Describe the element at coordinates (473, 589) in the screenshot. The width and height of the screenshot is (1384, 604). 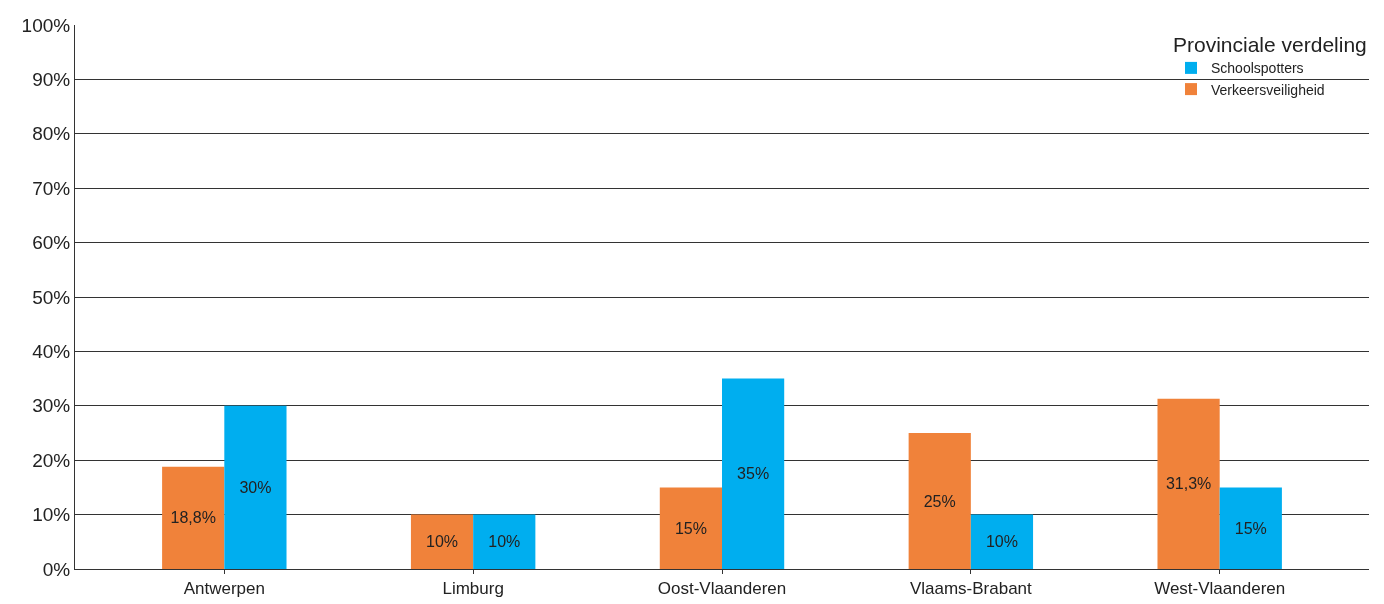
I see `x-tick-label: Limburg` at that location.